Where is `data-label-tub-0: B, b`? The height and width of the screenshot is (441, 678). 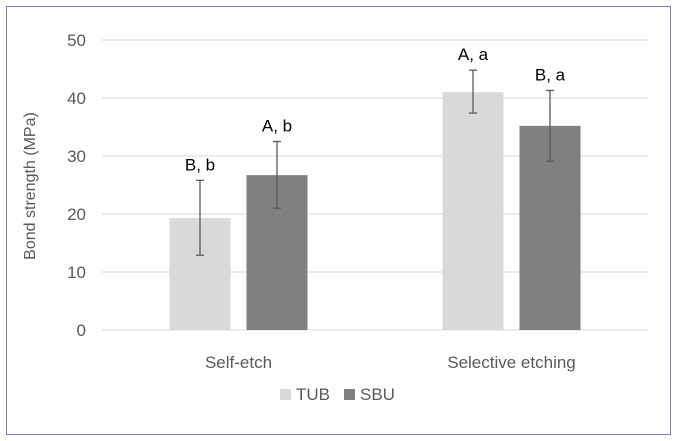
data-label-tub-0: B, b is located at coordinates (200, 164).